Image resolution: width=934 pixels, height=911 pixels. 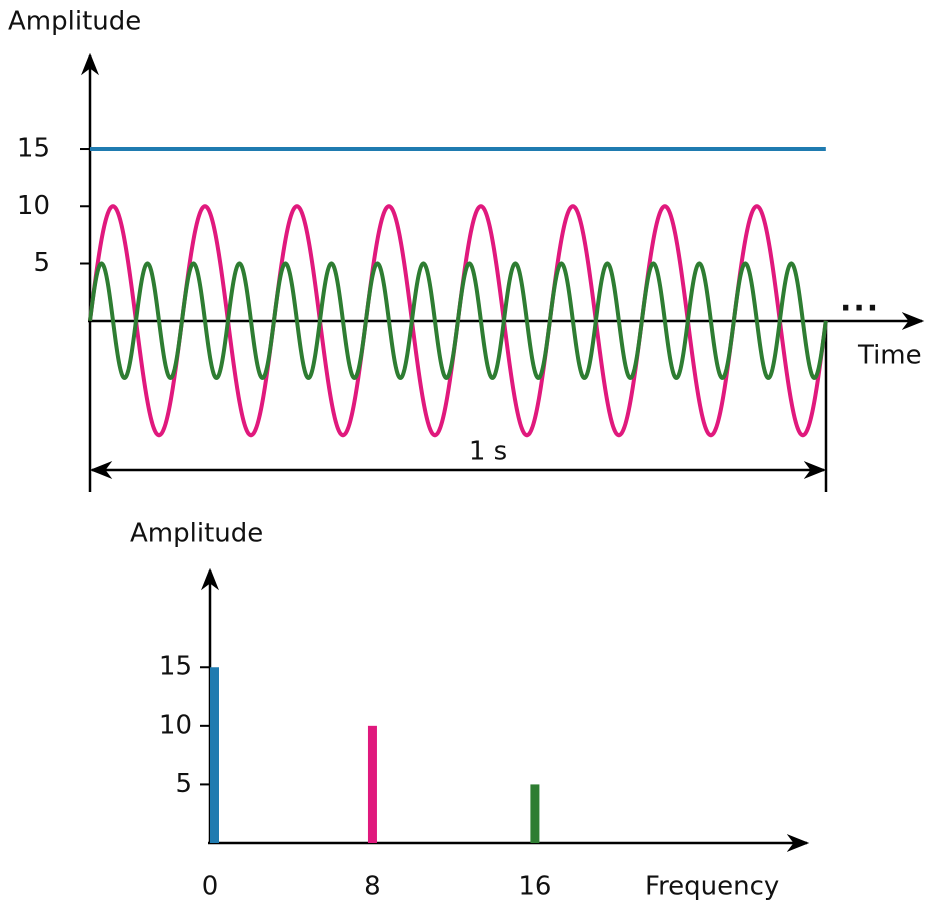 I want to click on span-label: 1 s, so click(x=488, y=452).